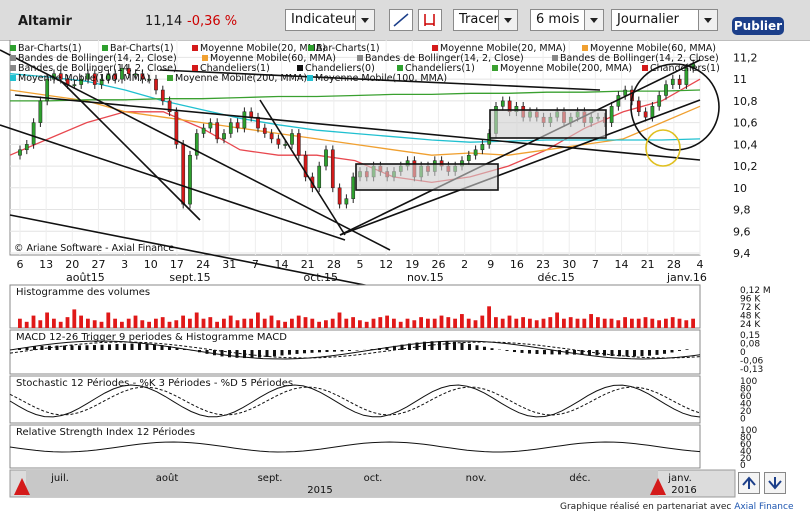  What do you see at coordinates (401, 20) in the screenshot?
I see `line-tool-button` at bounding box center [401, 20].